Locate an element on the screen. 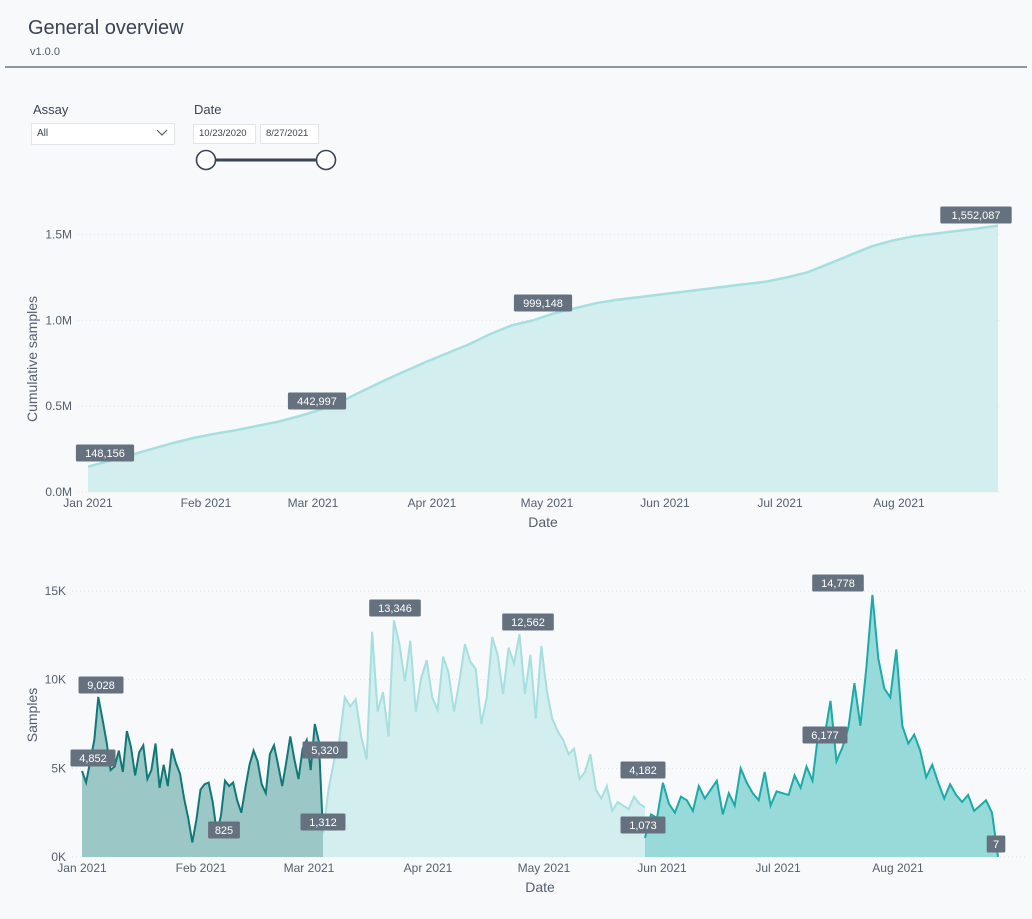  data-label: 999,148 is located at coordinates (543, 303).